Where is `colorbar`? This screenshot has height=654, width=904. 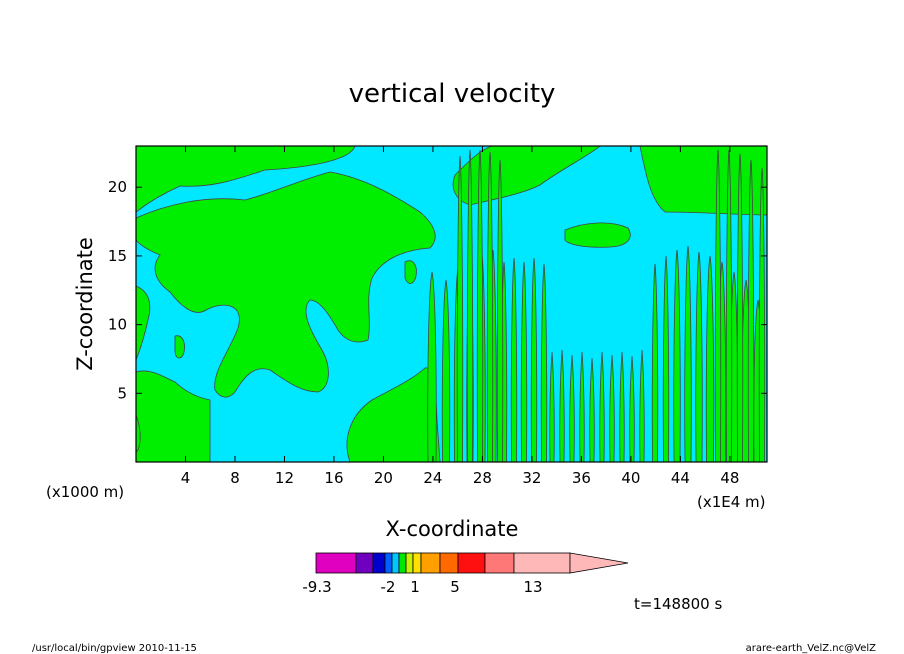
colorbar is located at coordinates (472, 563).